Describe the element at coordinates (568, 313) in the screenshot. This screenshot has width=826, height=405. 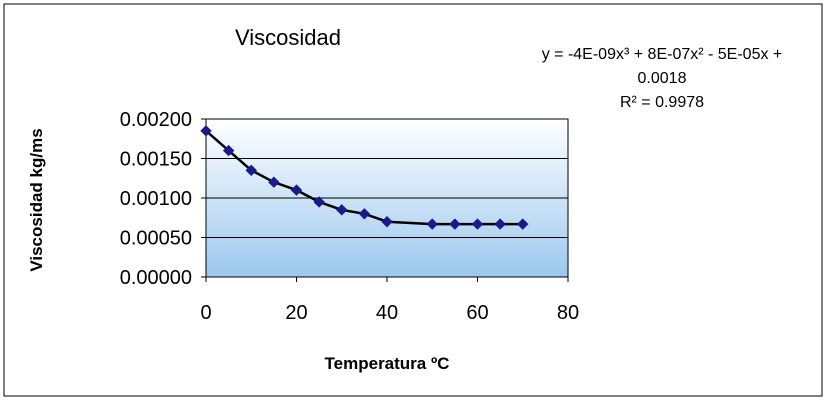
I see `x-tick-label: 80` at that location.